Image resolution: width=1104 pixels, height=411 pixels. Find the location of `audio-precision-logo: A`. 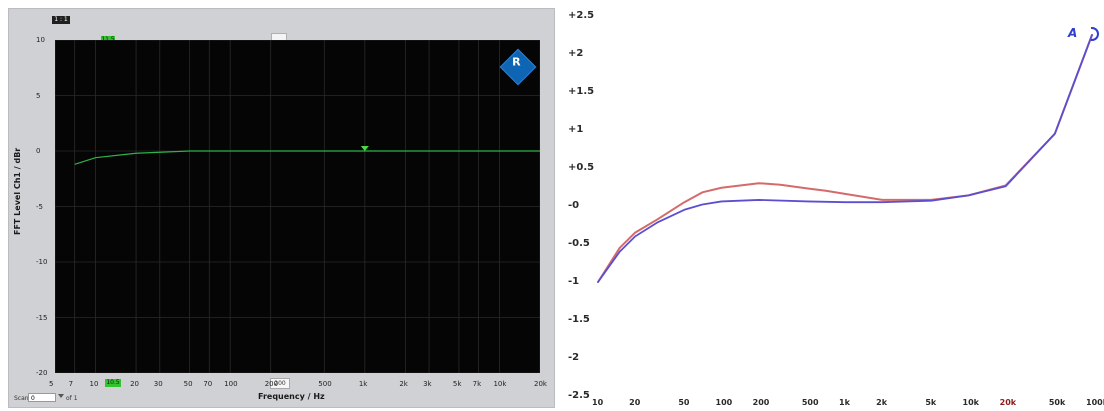

audio-precision-logo: A is located at coordinates (1073, 33).